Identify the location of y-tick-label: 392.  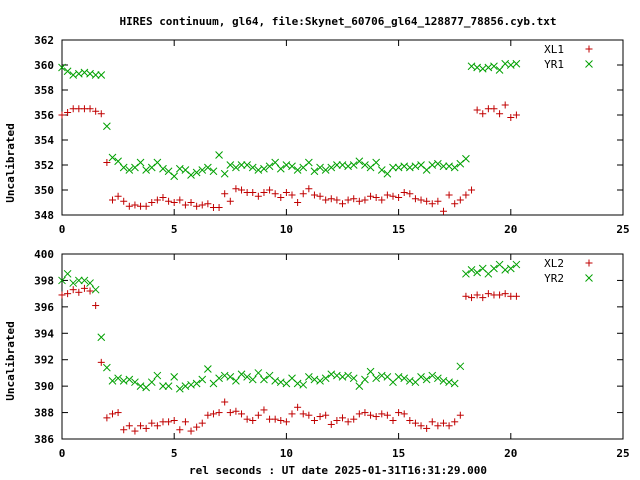
(44, 360).